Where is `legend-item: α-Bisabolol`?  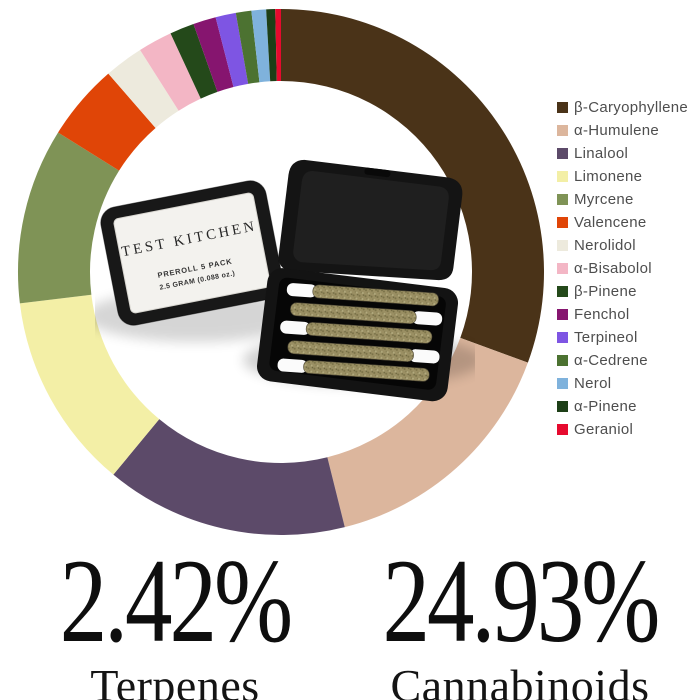
legend-item: α-Bisabolol is located at coordinates (622, 268).